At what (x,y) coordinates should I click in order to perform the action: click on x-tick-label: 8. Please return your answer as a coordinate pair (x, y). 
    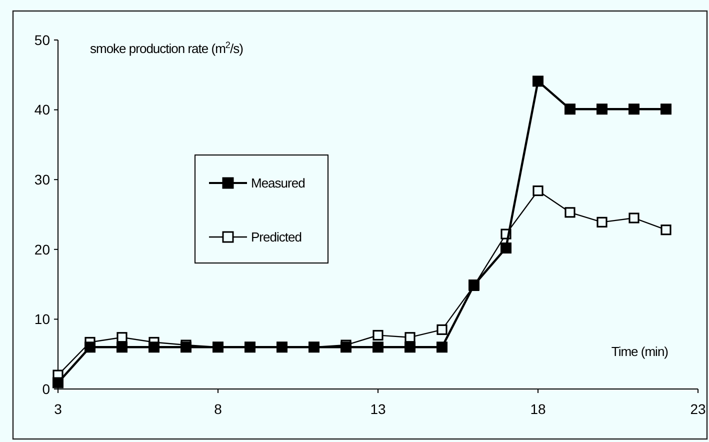
    Looking at the image, I should click on (218, 409).